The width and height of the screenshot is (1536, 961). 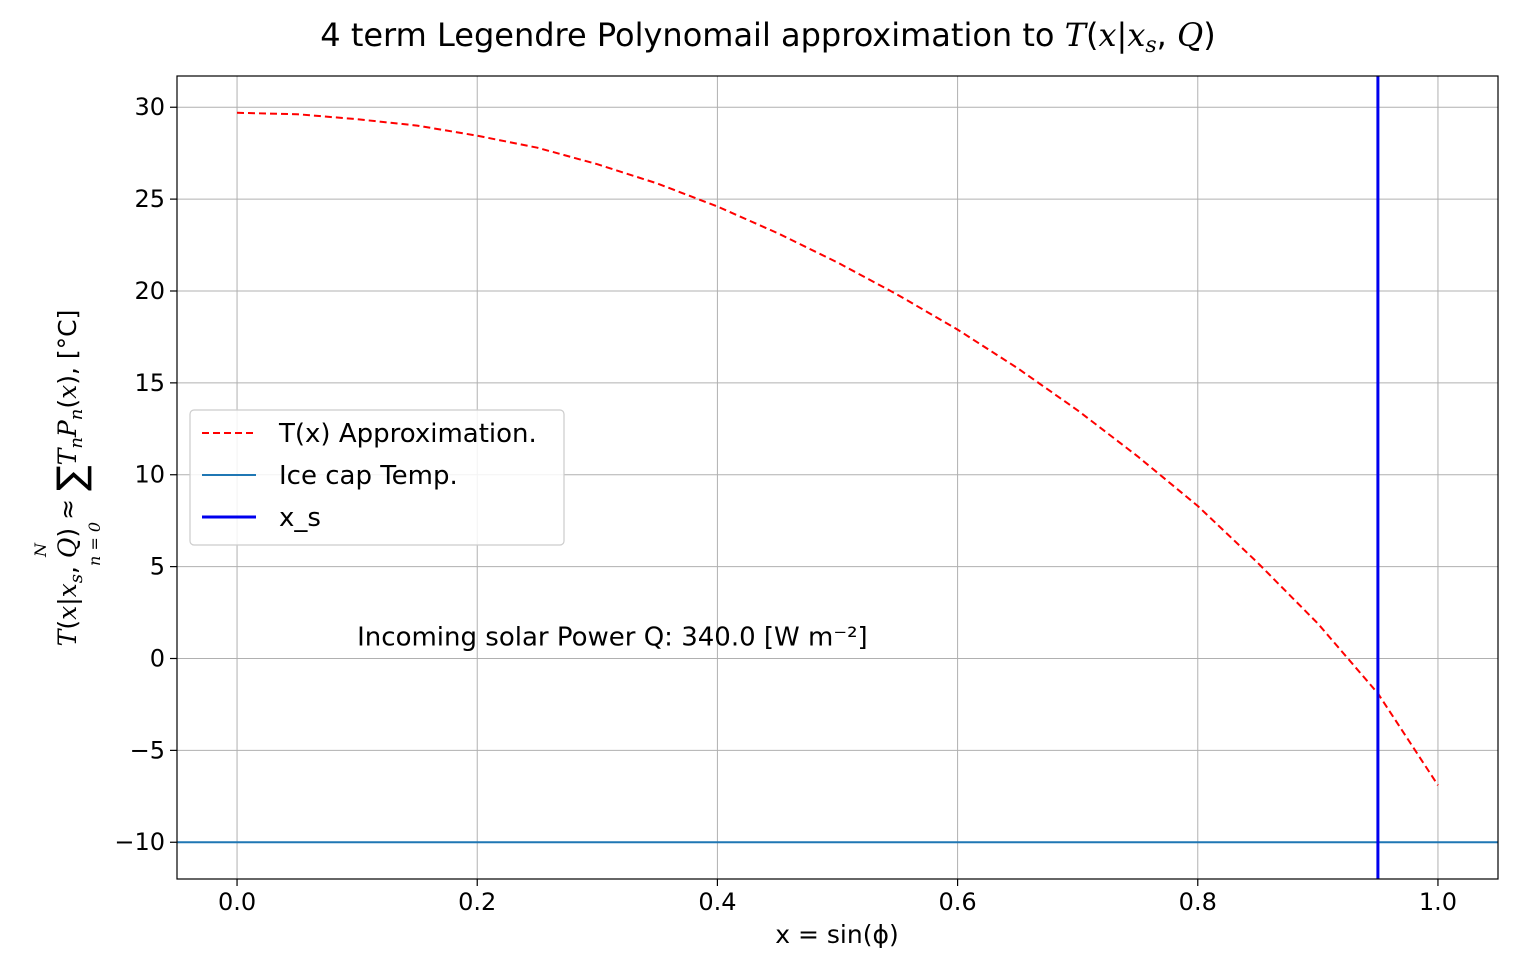 What do you see at coordinates (836, 934) in the screenshot?
I see `x-axis-label: x = sin(ϕ)` at bounding box center [836, 934].